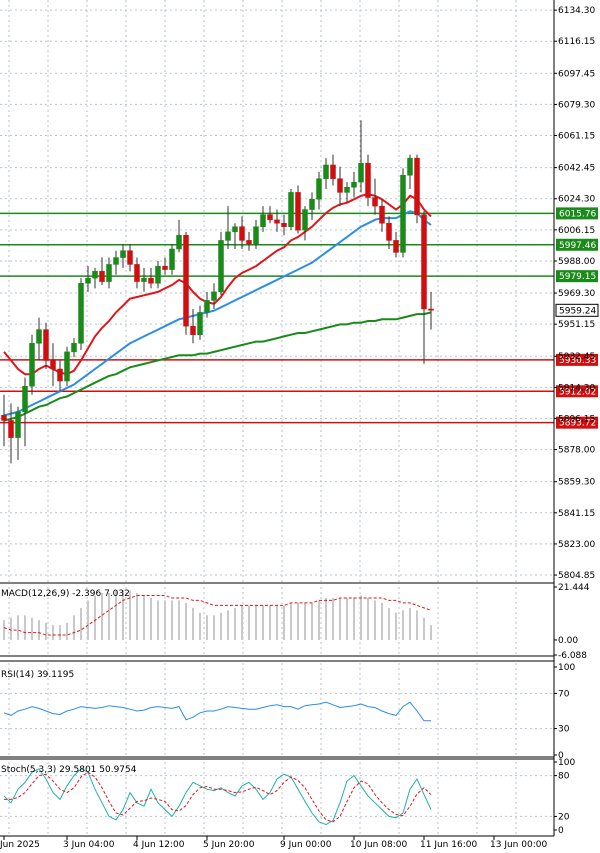 This screenshot has height=853, width=600. What do you see at coordinates (576, 514) in the screenshot?
I see `price-tick-label: 5841.15` at bounding box center [576, 514].